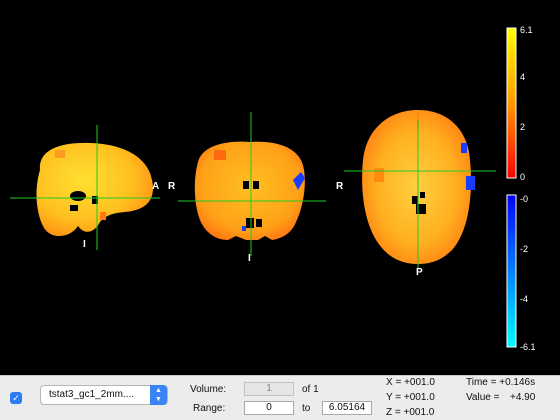 This screenshot has height=420, width=560. What do you see at coordinates (158, 395) in the screenshot?
I see `chevron-updown-icon: ▲ ▼` at bounding box center [158, 395].